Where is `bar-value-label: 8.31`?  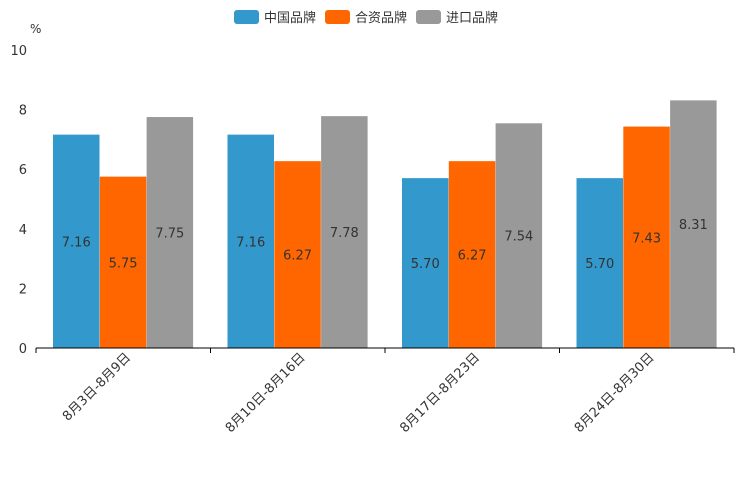 bar-value-label: 8.31 is located at coordinates (693, 225).